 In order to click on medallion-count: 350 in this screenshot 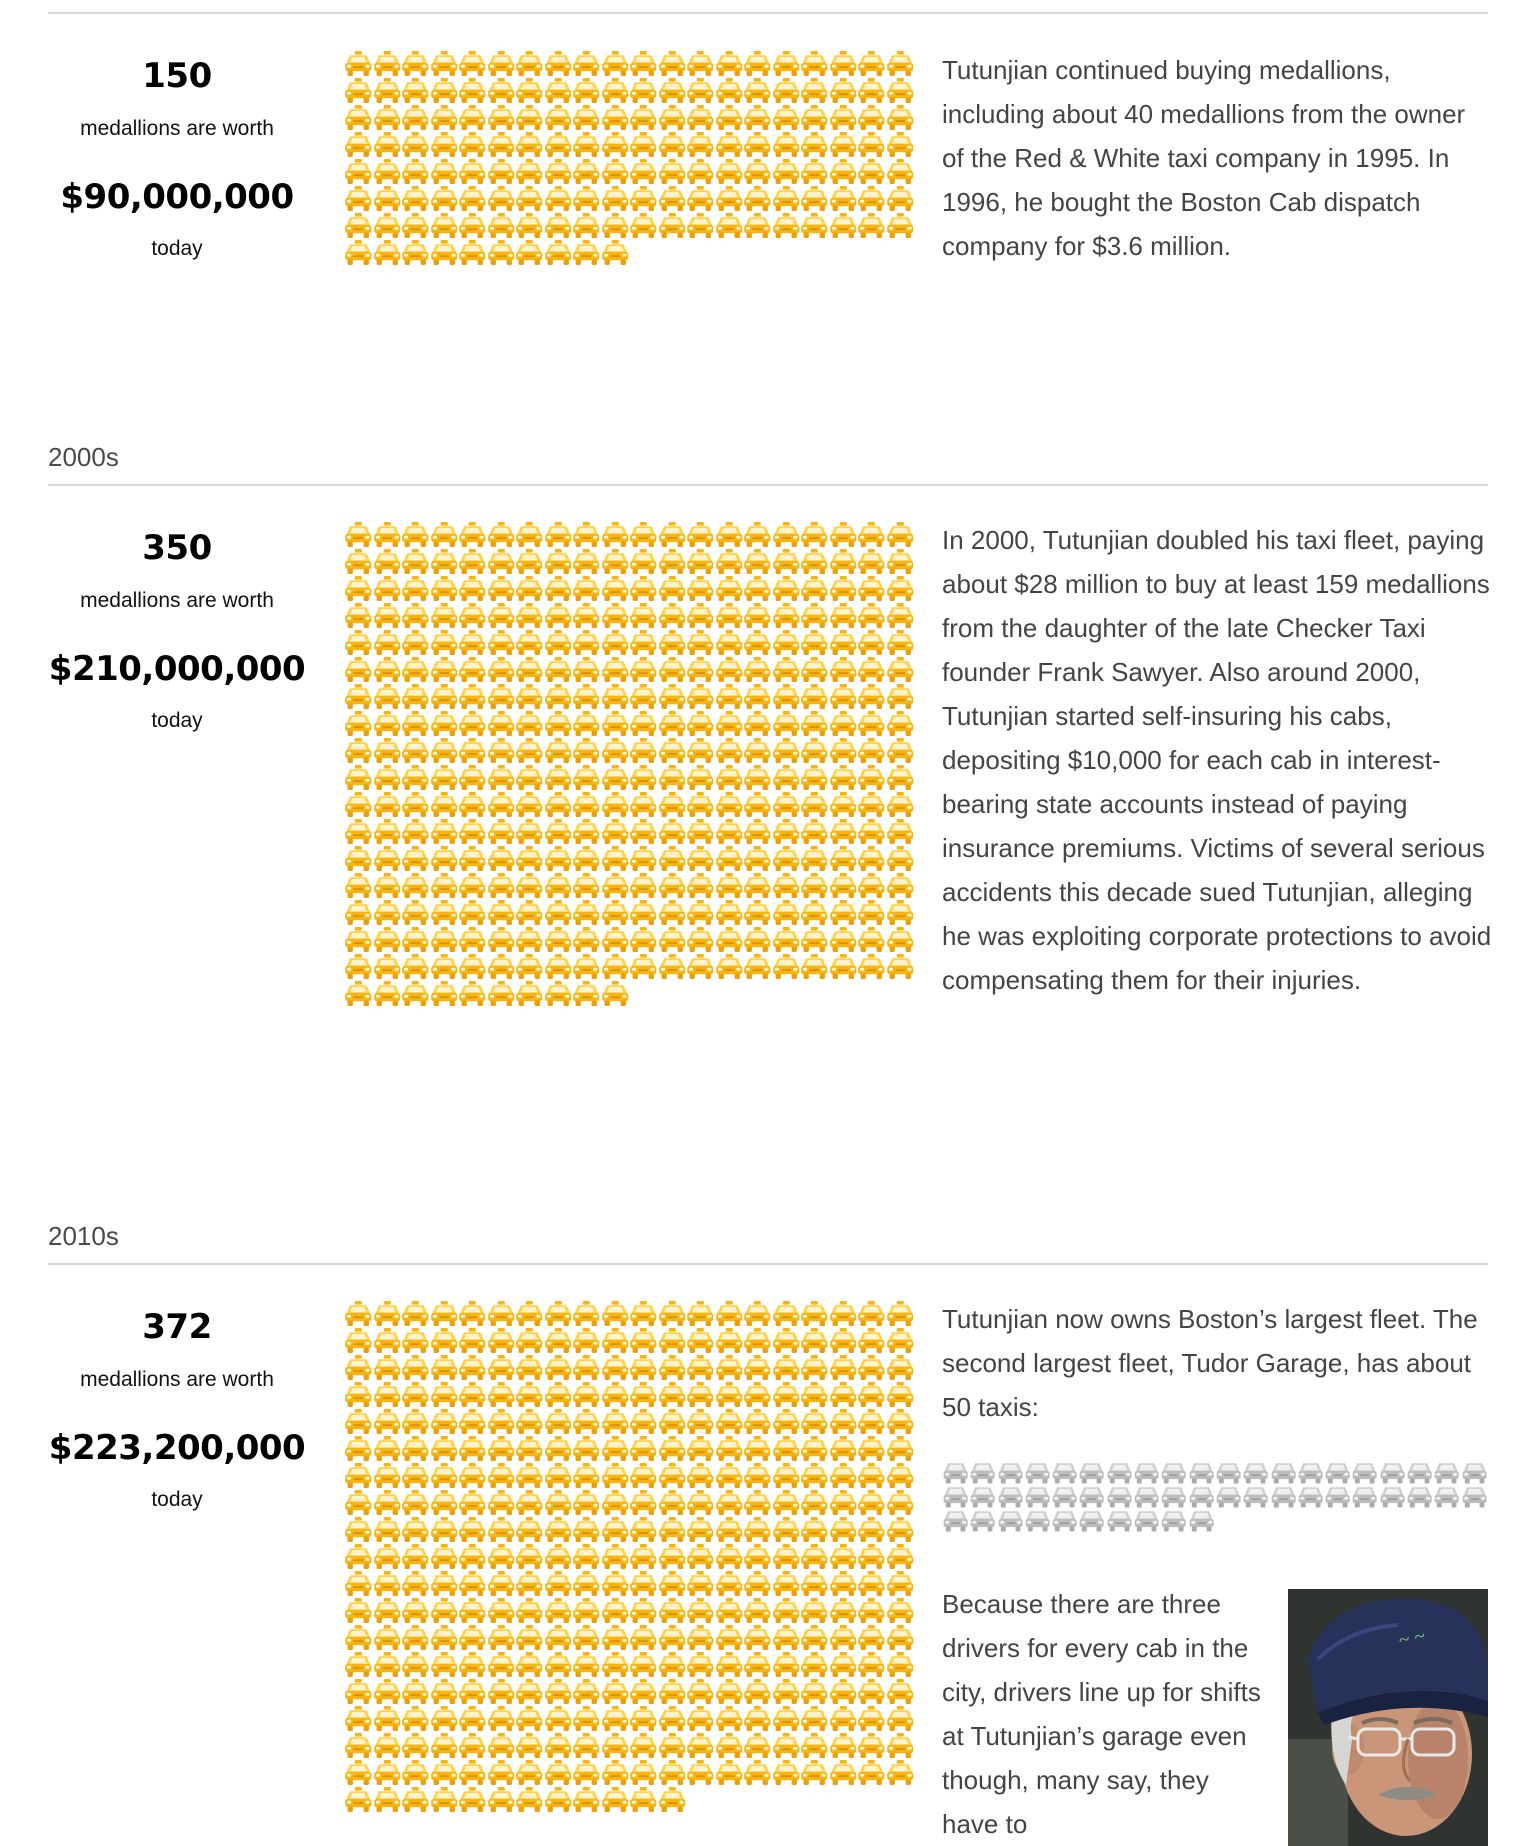, I will do `click(177, 548)`.